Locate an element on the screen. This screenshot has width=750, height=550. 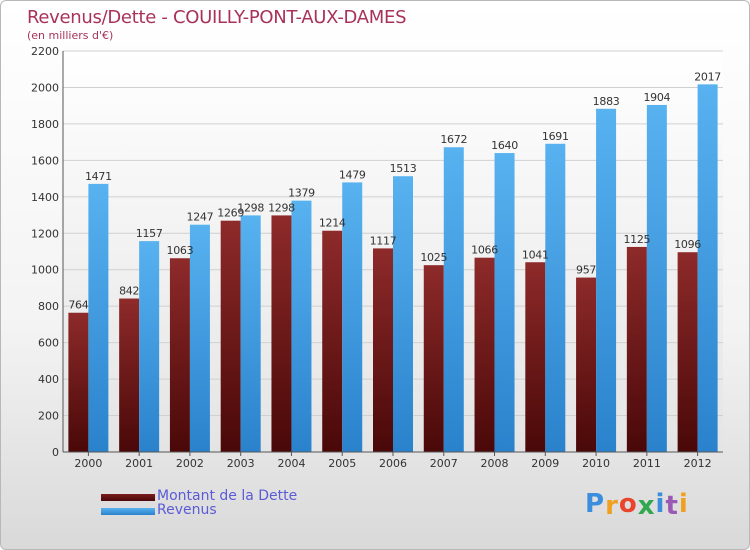
logo-letter: o is located at coordinates (628, 504).